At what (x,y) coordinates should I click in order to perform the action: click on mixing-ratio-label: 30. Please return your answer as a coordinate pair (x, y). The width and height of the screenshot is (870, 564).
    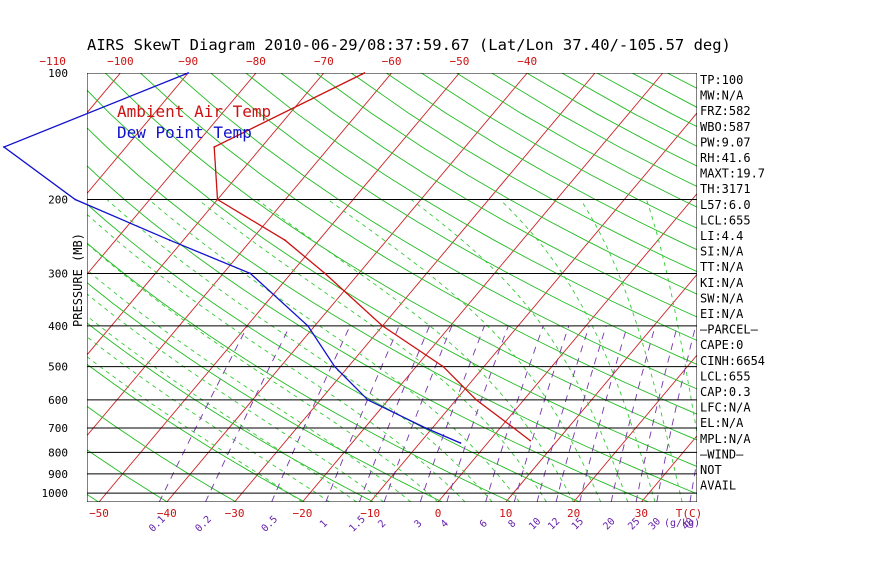
    Looking at the image, I should click on (655, 524).